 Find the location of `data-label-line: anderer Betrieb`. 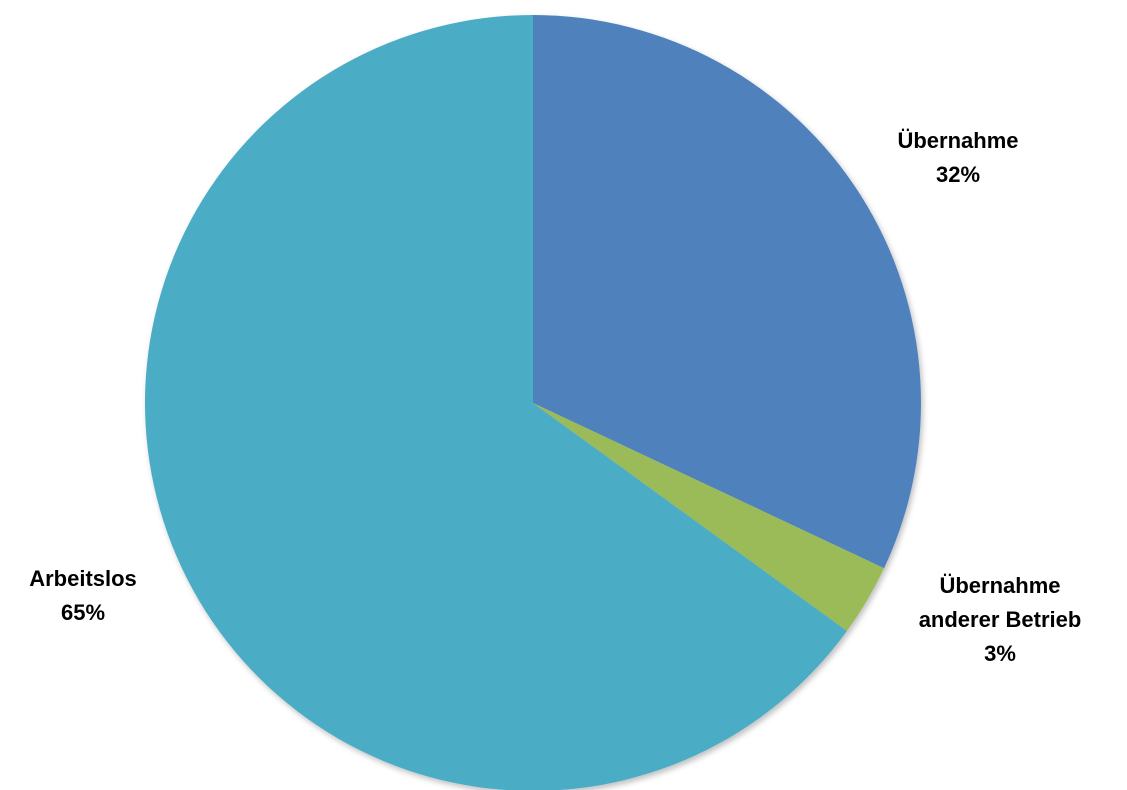

data-label-line: anderer Betrieb is located at coordinates (1000, 619).